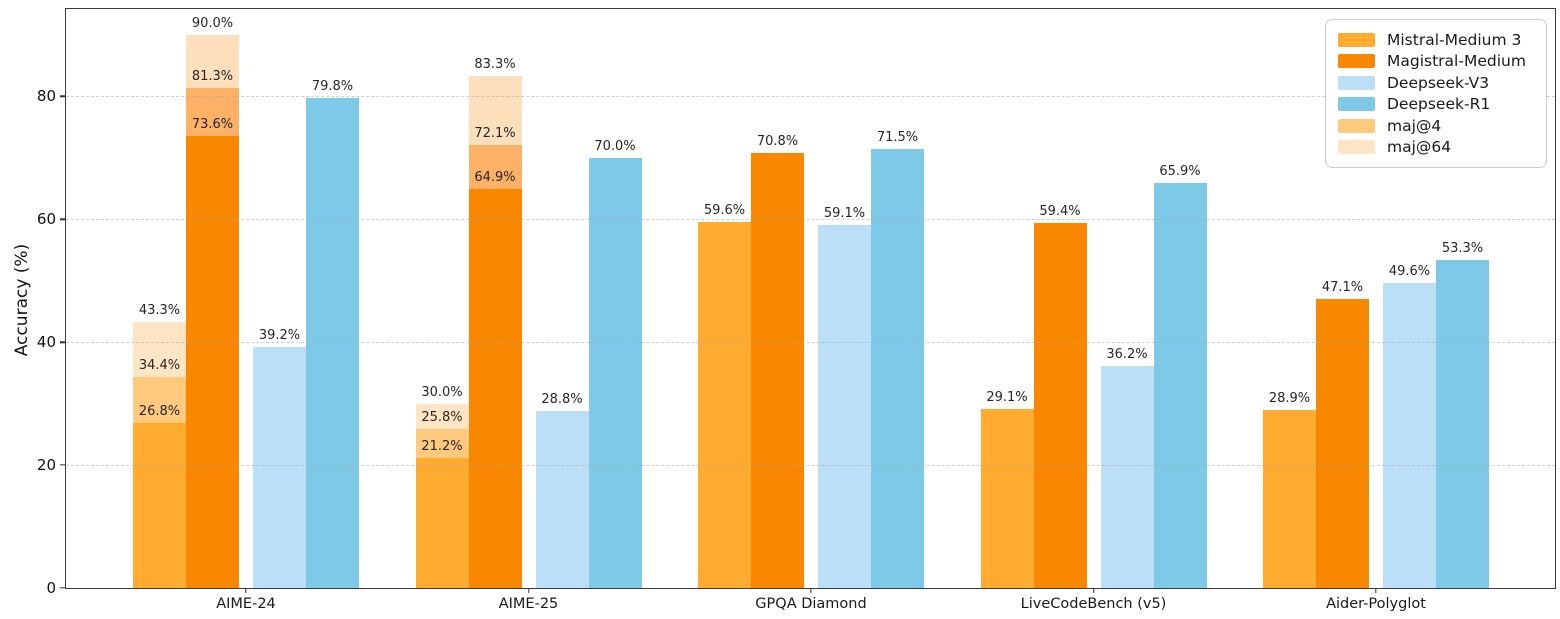 Image resolution: width=1560 pixels, height=619 pixels. I want to click on value-label-mistral-medium-3-aime-25: 21.2%, so click(442, 446).